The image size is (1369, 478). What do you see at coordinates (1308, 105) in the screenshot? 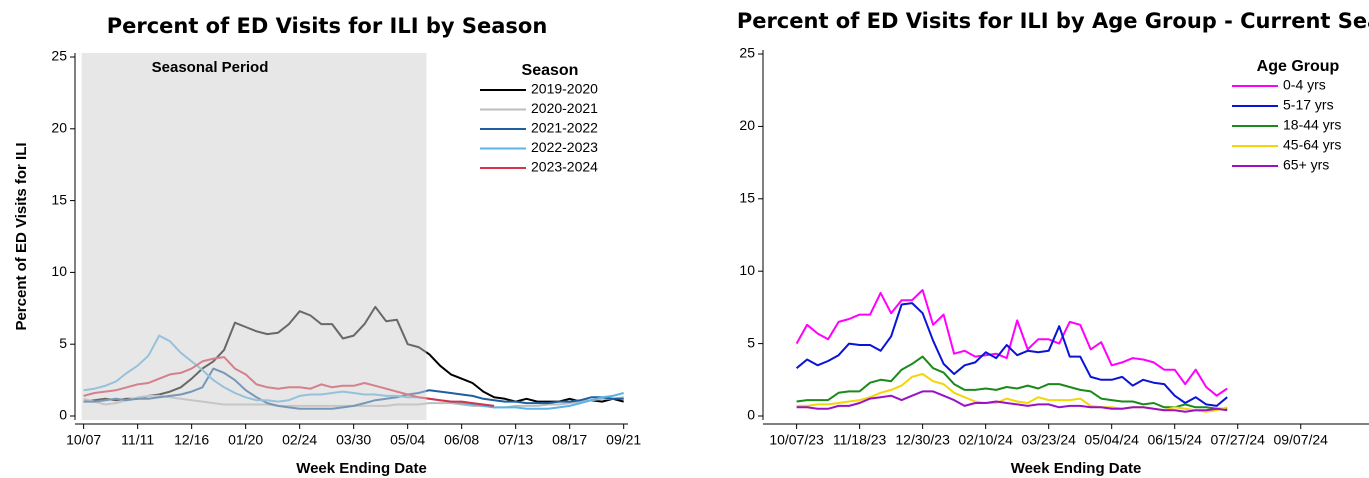
I see `legend-label: 5-17 yrs` at bounding box center [1308, 105].